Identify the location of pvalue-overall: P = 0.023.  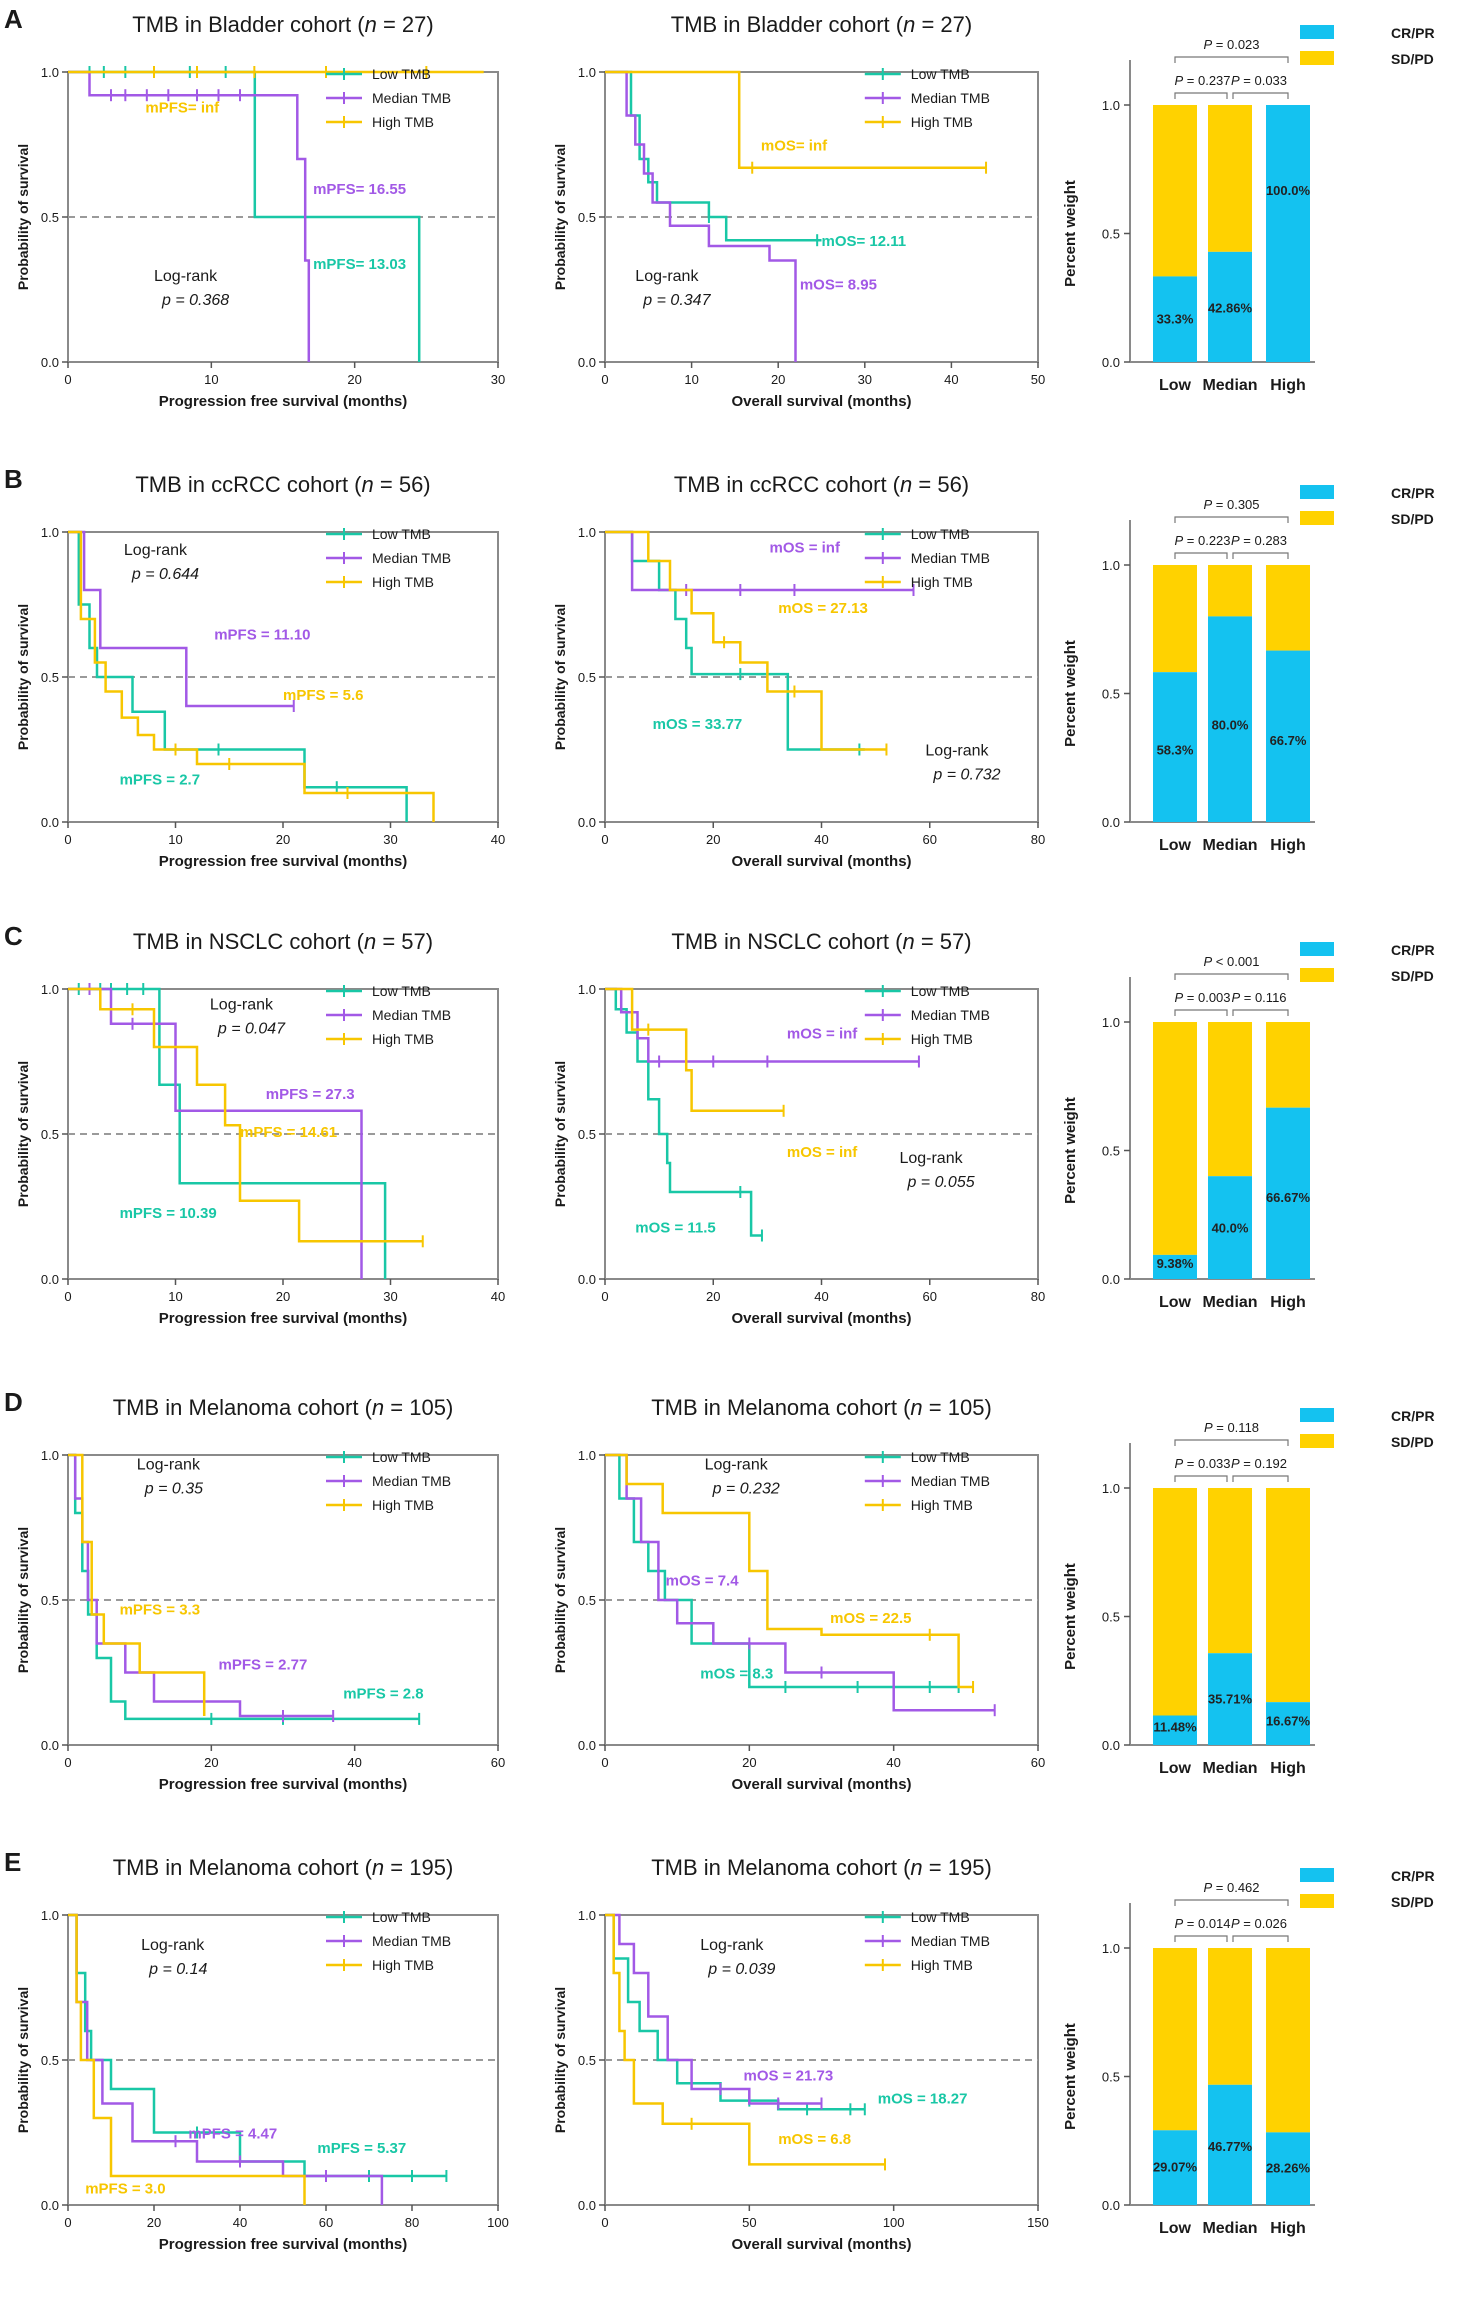
(1231, 44).